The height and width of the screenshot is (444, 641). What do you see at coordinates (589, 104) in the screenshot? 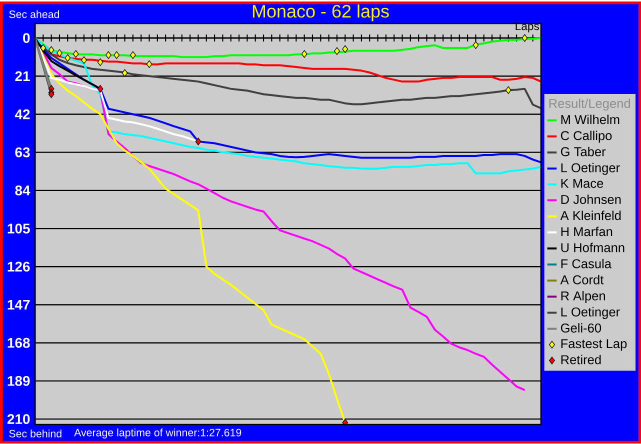
I see `legend-title: Result/Legend` at bounding box center [589, 104].